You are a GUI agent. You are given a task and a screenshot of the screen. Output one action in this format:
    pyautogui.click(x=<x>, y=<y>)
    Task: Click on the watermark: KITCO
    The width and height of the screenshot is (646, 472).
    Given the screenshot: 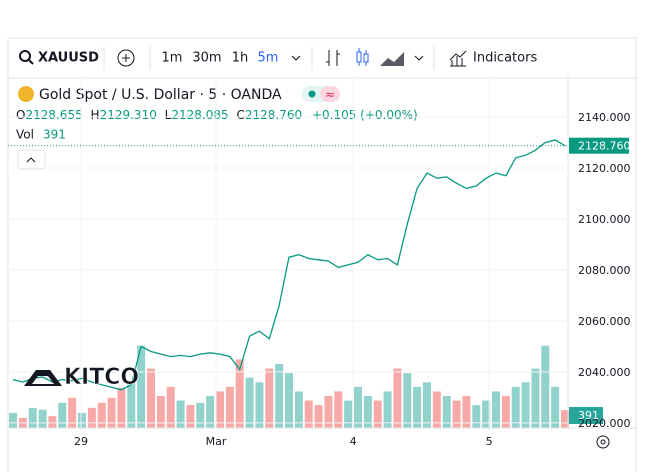 What is the action you would take?
    pyautogui.click(x=101, y=377)
    